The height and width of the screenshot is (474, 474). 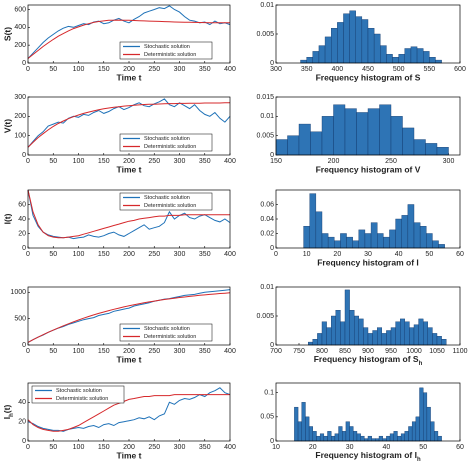 I want to click on y-tick-label: 0.1, so click(x=269, y=393).